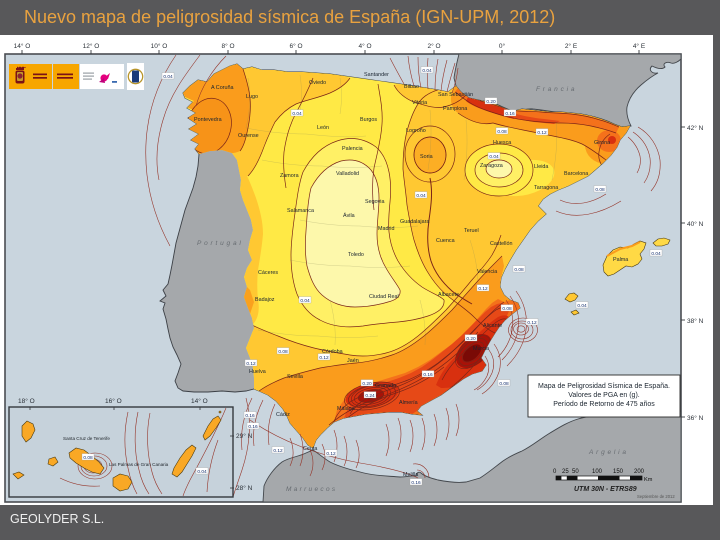  What do you see at coordinates (113, 401) in the screenshot?
I see `svg-text: 16° O` at bounding box center [113, 401].